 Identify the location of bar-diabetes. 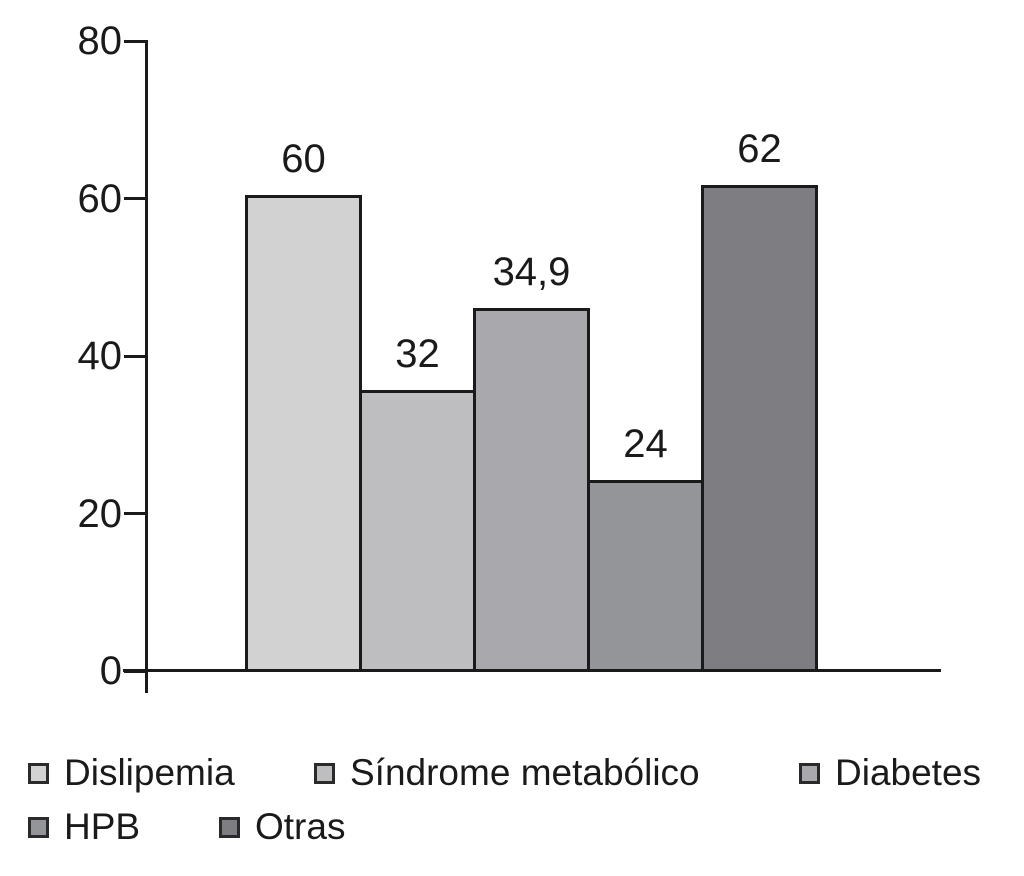
(531, 490).